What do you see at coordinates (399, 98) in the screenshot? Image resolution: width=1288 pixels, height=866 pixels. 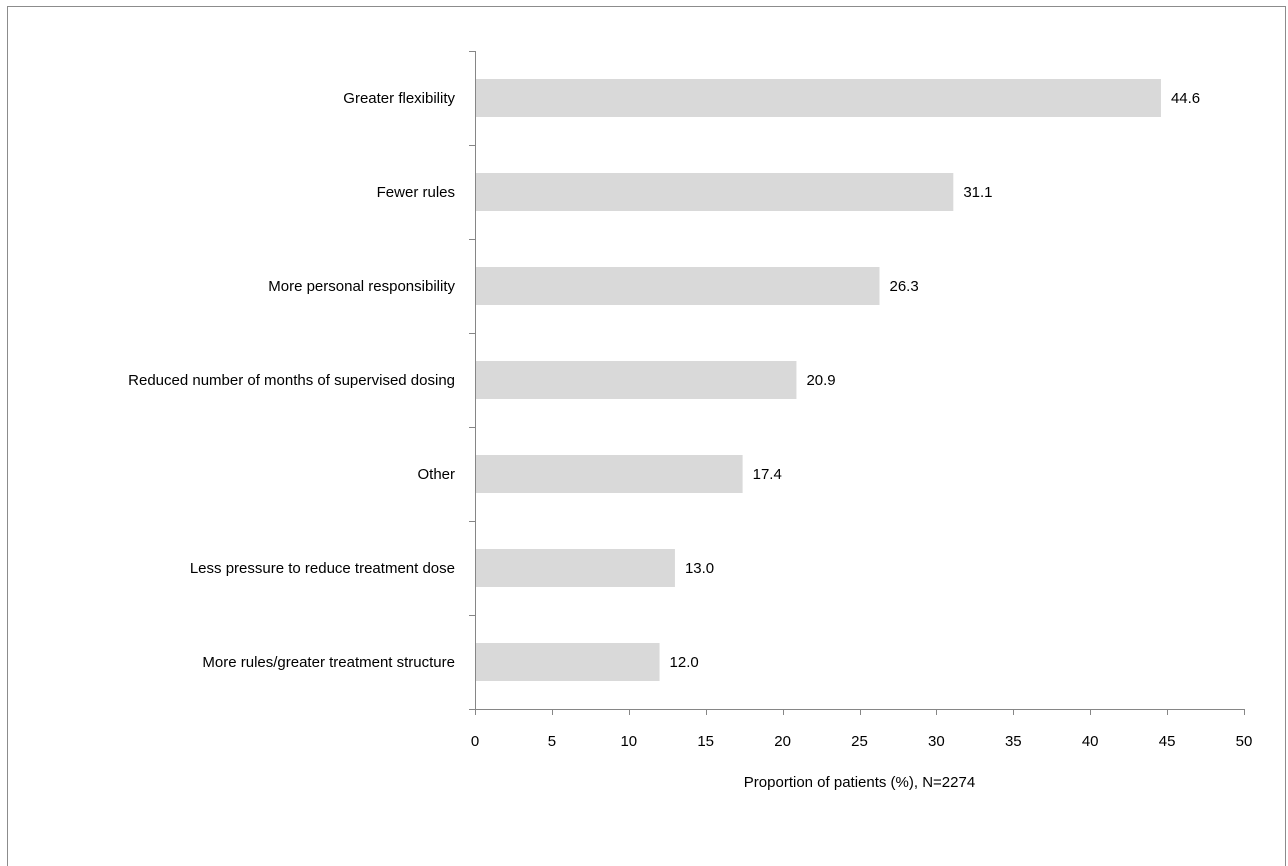 I see `category-label: Greater flexibility` at bounding box center [399, 98].